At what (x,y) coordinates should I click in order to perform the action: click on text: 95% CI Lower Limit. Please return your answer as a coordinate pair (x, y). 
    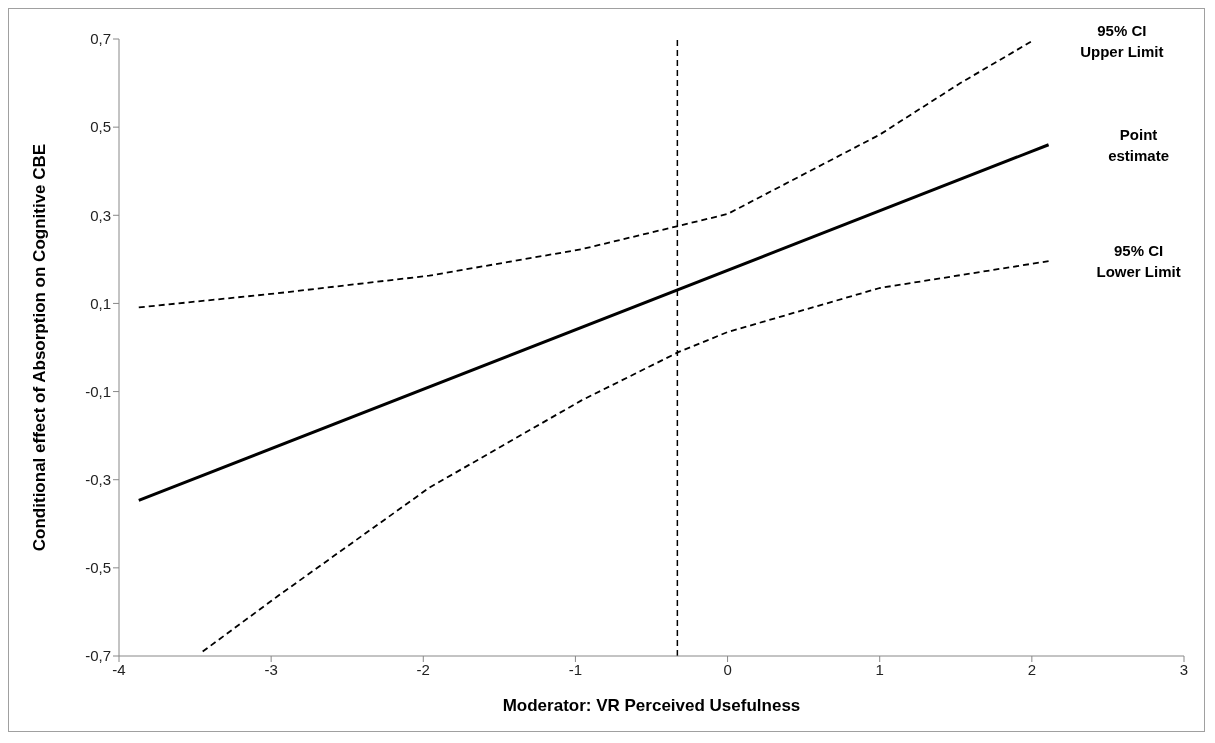
    Looking at the image, I should click on (1138, 261).